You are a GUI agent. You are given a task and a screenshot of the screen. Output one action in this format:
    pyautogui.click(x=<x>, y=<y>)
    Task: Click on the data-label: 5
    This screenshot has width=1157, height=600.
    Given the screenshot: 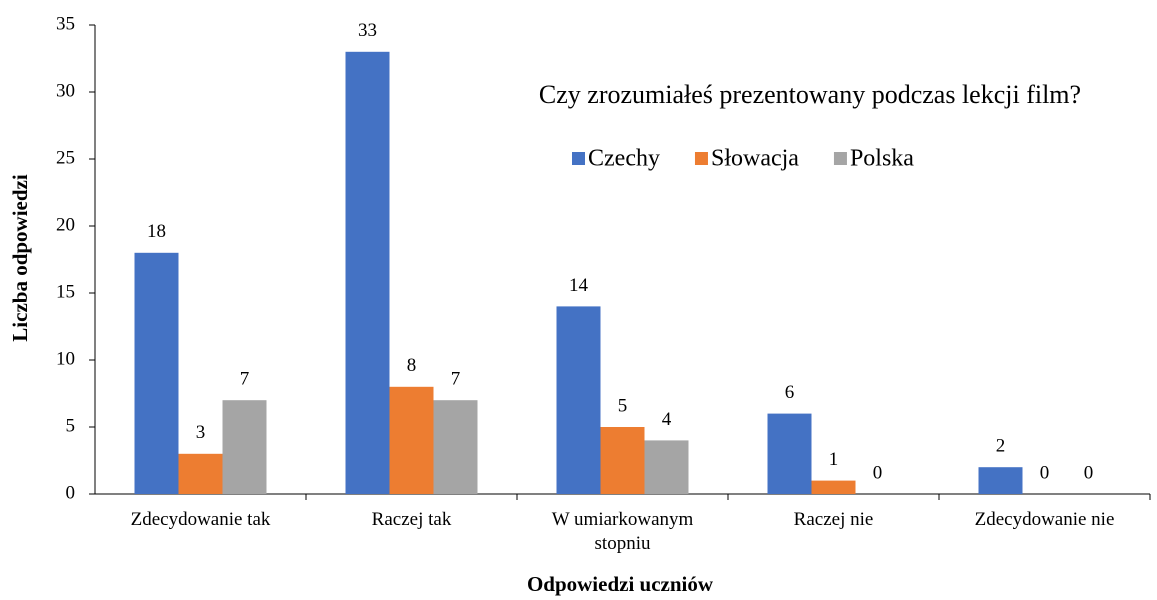 What is the action you would take?
    pyautogui.click(x=623, y=405)
    